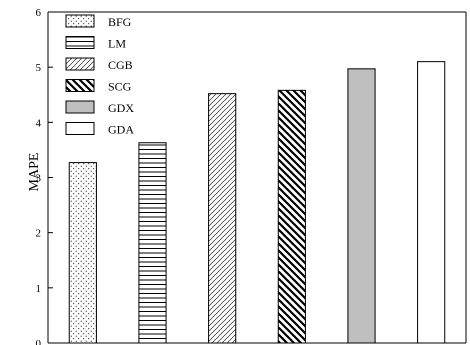 The width and height of the screenshot is (470, 345). What do you see at coordinates (80, 129) in the screenshot?
I see `legend-swatch-gda` at bounding box center [80, 129].